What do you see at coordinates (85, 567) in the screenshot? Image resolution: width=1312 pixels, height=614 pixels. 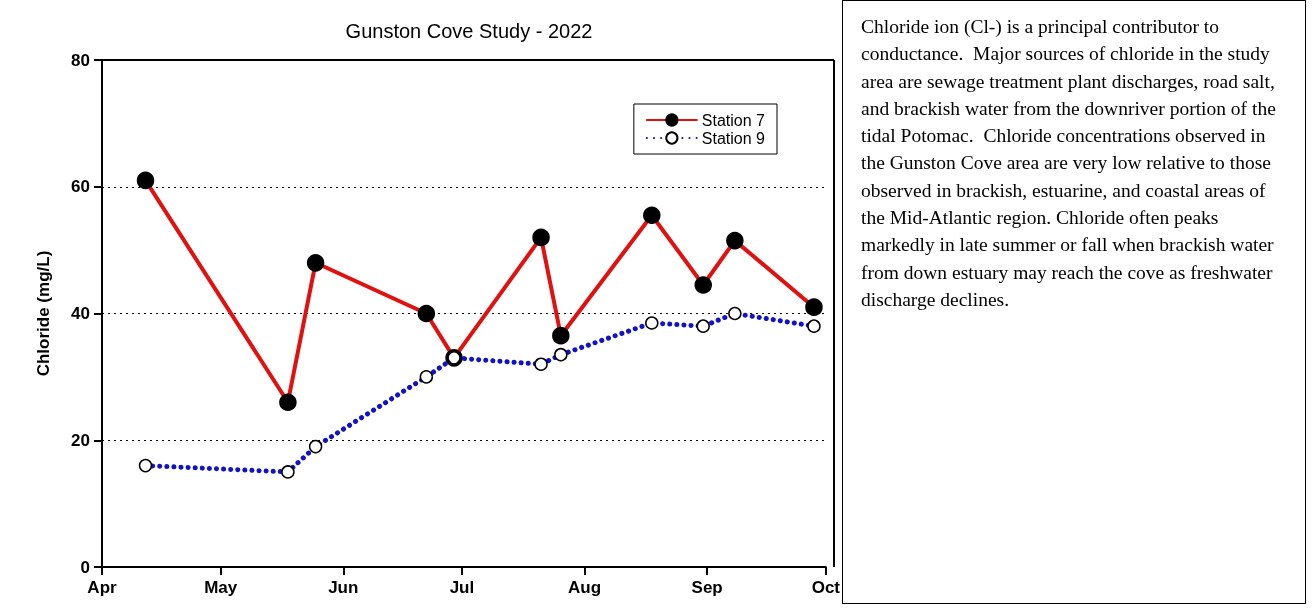 I see `y-tick-label: 0` at bounding box center [85, 567].